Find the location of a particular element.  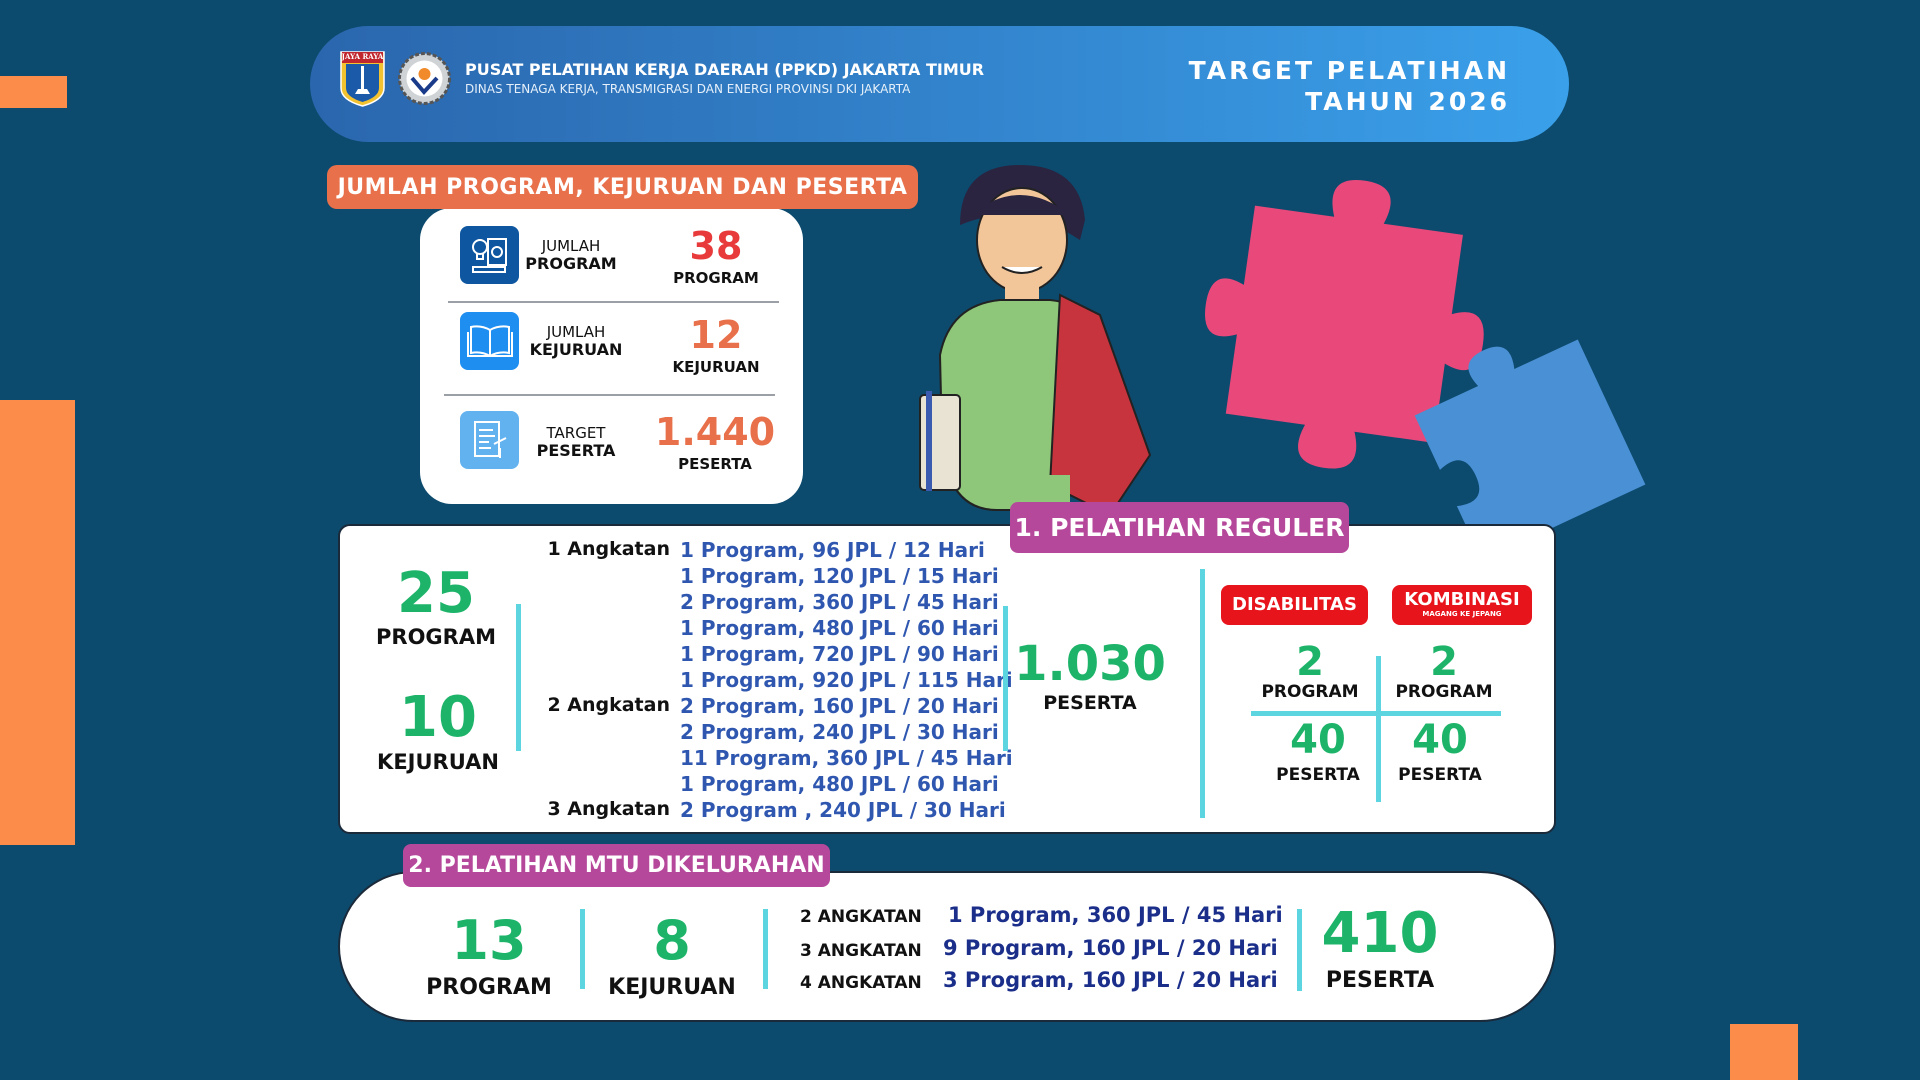

kejuruan-label-top: JUMLAH is located at coordinates (576, 332).